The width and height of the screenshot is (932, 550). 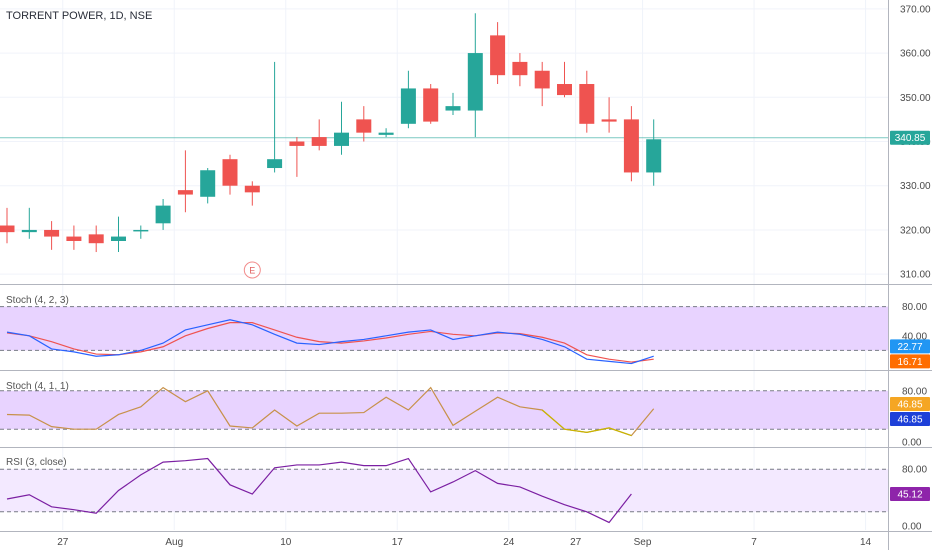 I want to click on time-tick-label: Aug, so click(x=174, y=542).